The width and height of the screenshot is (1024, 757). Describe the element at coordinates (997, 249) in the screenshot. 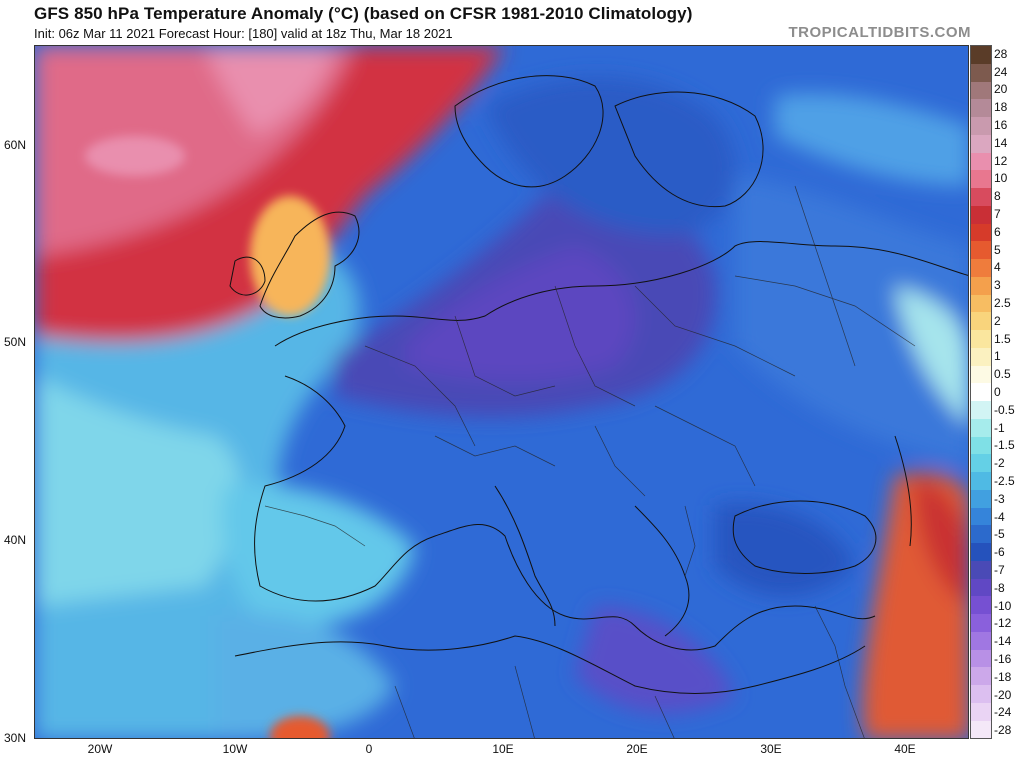

I see `colorbar-label: 5` at that location.